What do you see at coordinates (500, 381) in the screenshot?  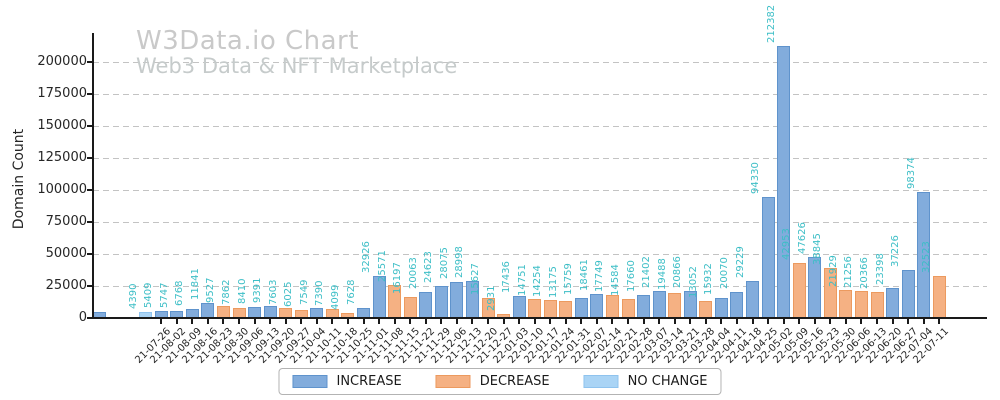 I see `legend: INCREASE DECREASE NO CHANGE` at bounding box center [500, 381].